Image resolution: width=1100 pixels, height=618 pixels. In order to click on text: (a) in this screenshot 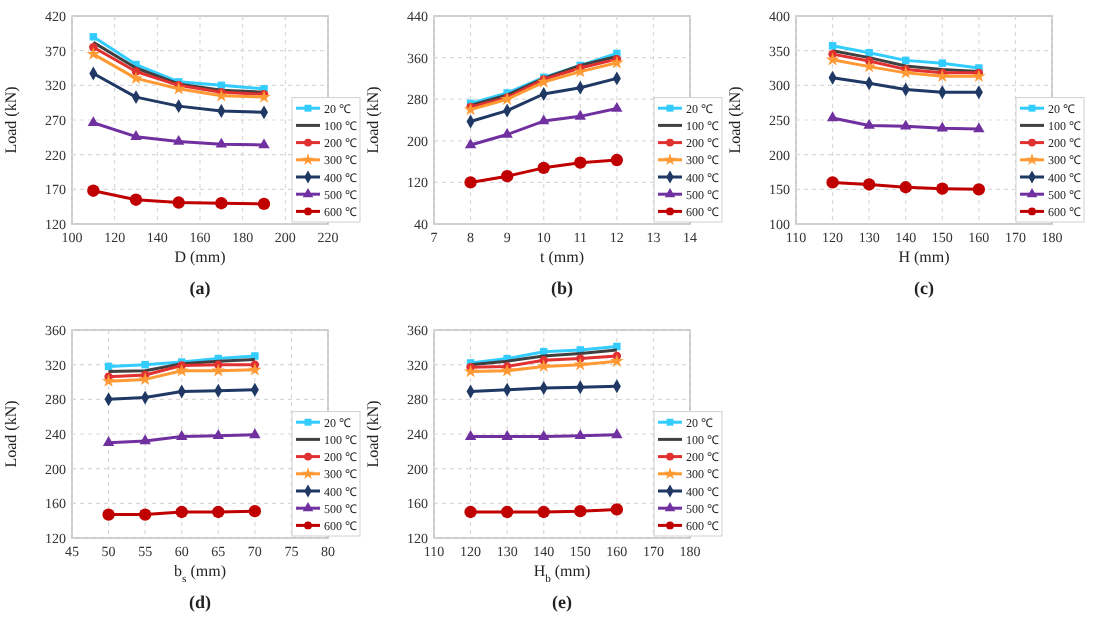, I will do `click(200, 288)`.